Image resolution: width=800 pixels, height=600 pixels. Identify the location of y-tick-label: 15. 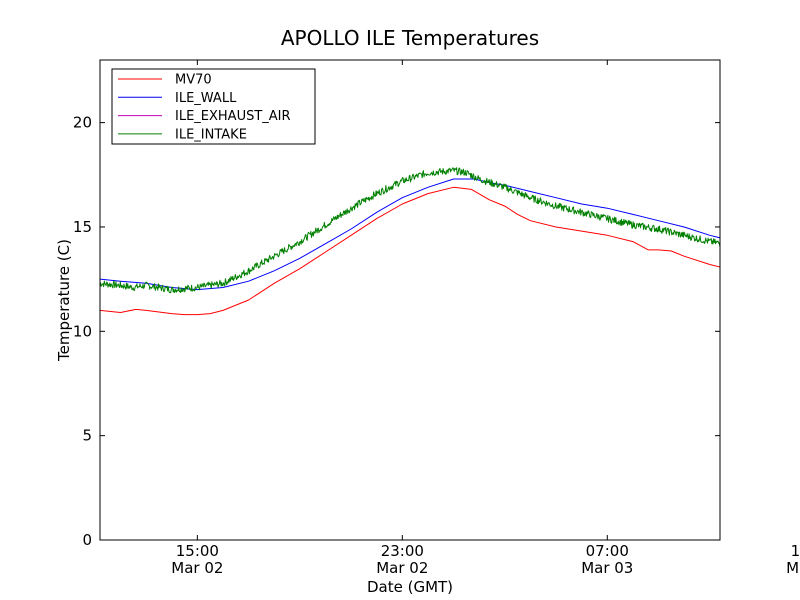
(82, 227).